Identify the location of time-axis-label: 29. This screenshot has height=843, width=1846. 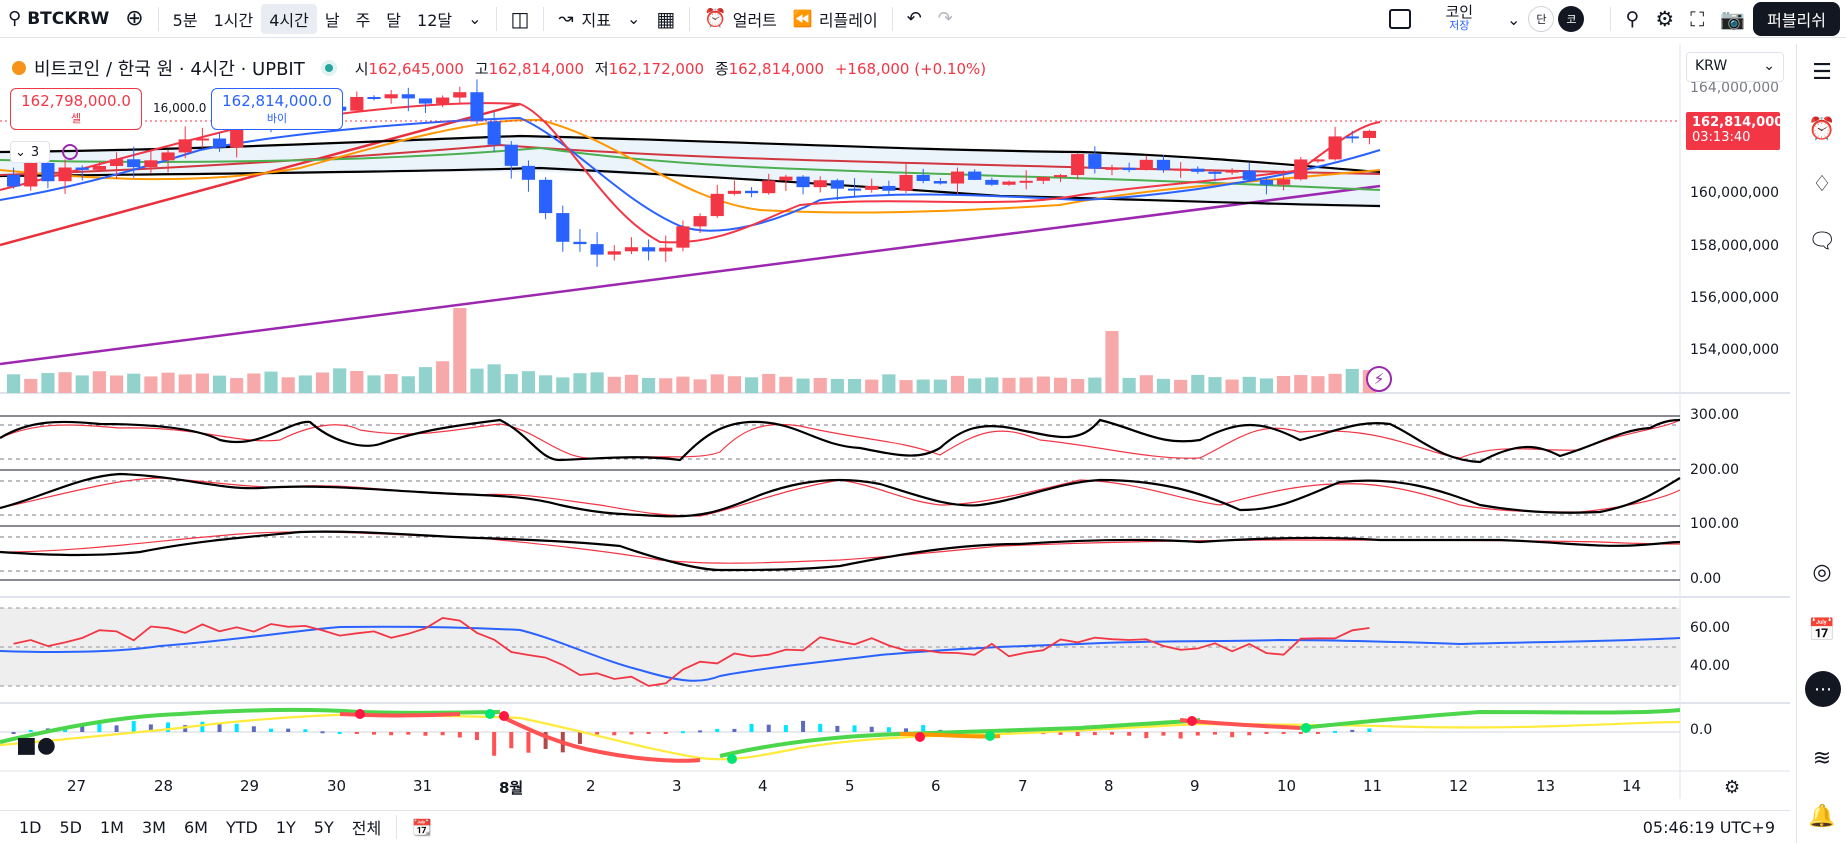
(250, 786).